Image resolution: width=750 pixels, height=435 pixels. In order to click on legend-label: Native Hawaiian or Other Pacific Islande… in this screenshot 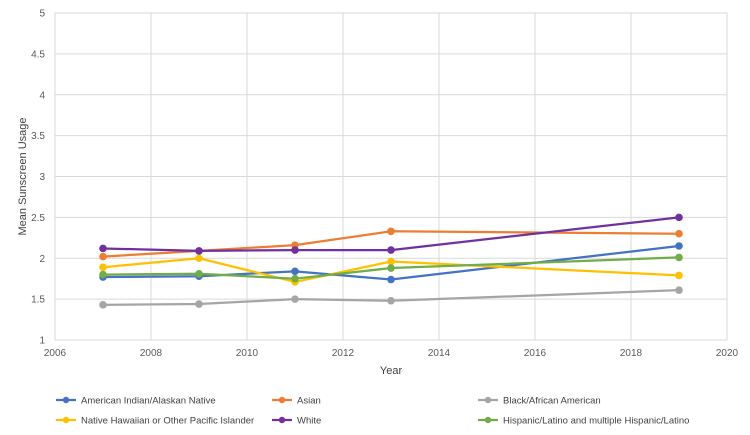, I will do `click(167, 421)`.